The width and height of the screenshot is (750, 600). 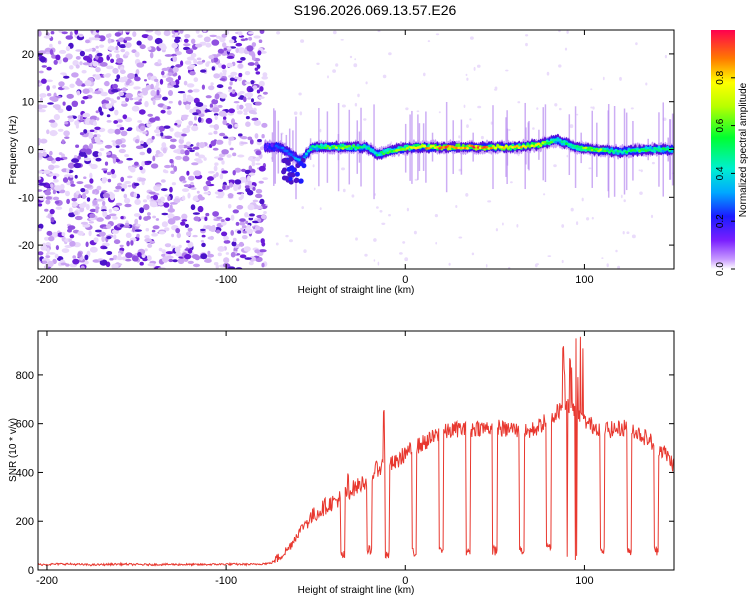 I want to click on signal-trace, so click(x=468, y=150).